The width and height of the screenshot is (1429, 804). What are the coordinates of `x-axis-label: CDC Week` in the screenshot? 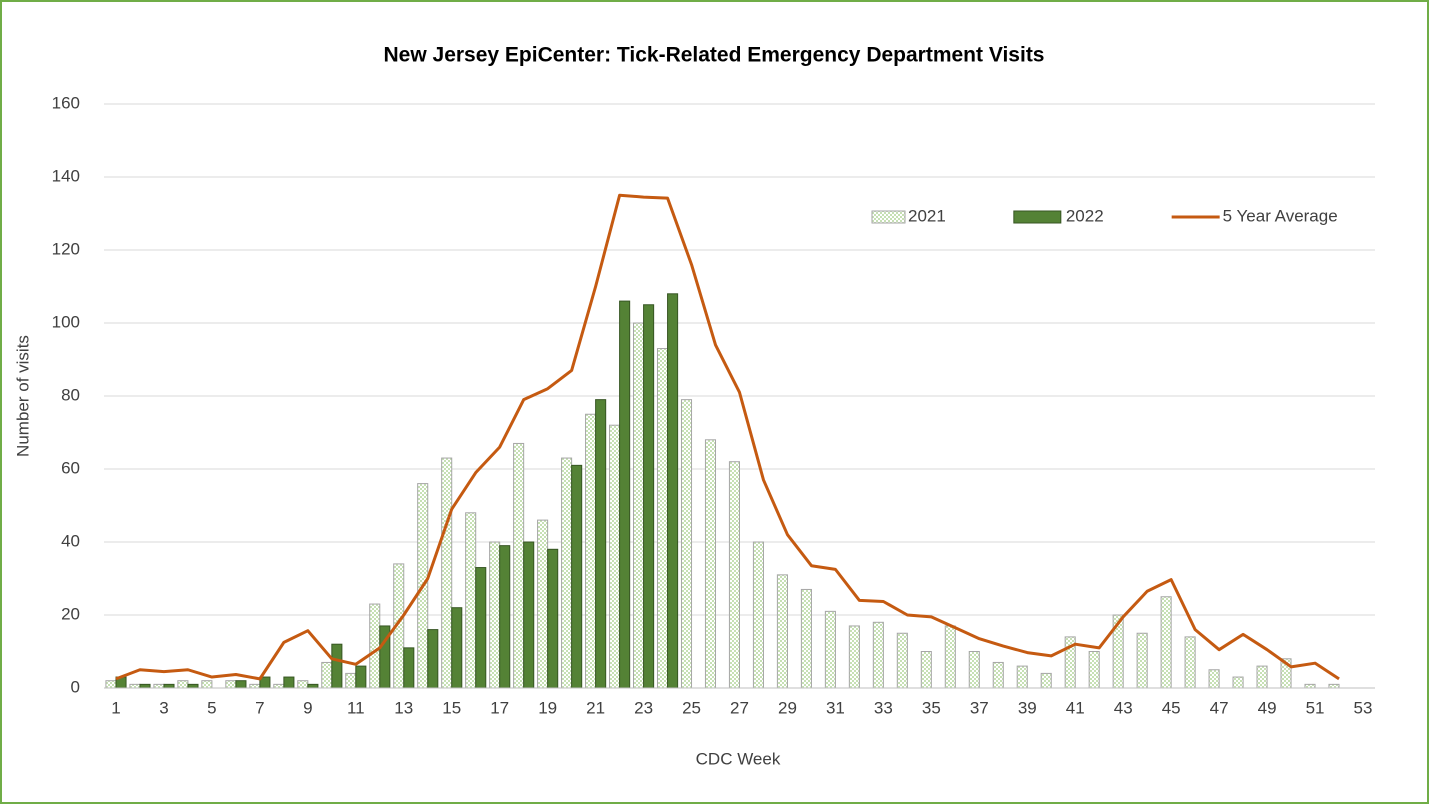 It's located at (738, 758).